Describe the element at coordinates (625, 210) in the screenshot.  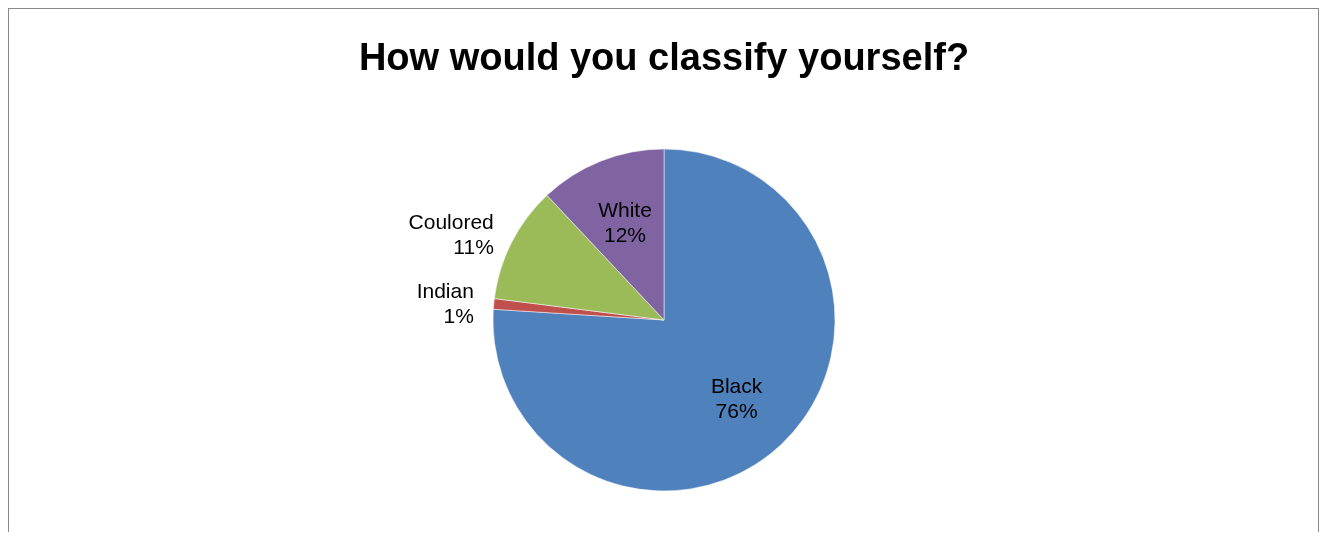
I see `slice-label: White` at that location.